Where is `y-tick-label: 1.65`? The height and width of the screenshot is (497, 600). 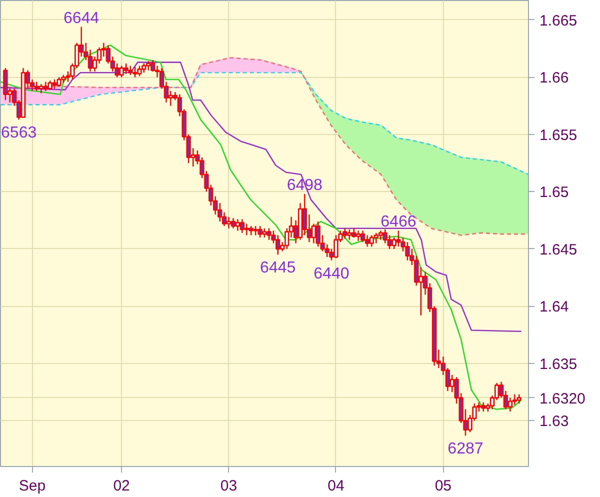 y-tick-label: 1.65 is located at coordinates (554, 193).